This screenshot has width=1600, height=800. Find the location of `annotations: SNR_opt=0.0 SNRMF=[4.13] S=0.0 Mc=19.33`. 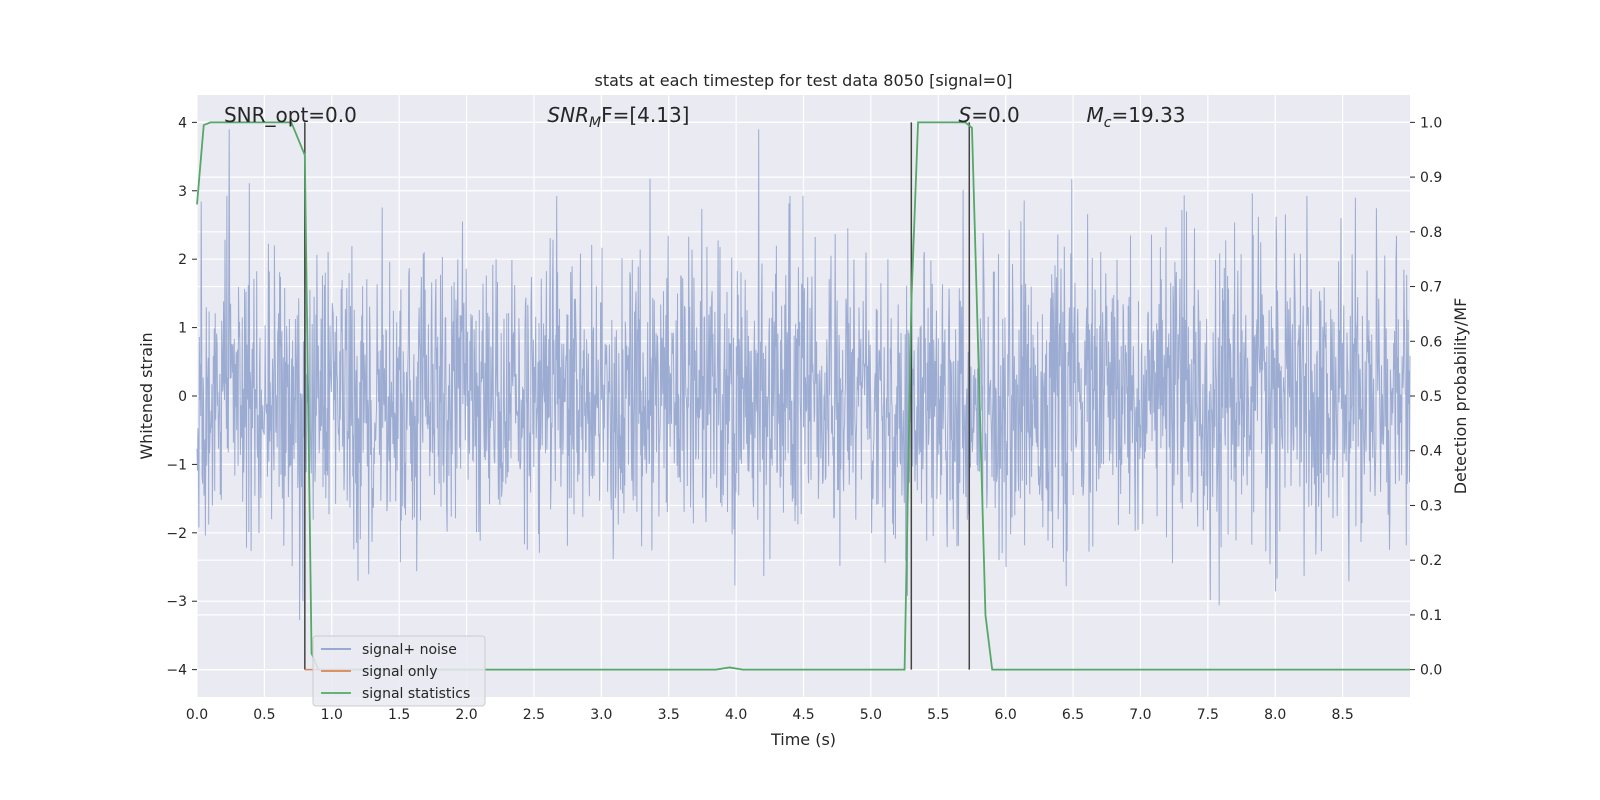

annotations: SNR_opt=0.0 SNRMF=[4.13] S=0.0 Mc=19.33 is located at coordinates (705, 117).